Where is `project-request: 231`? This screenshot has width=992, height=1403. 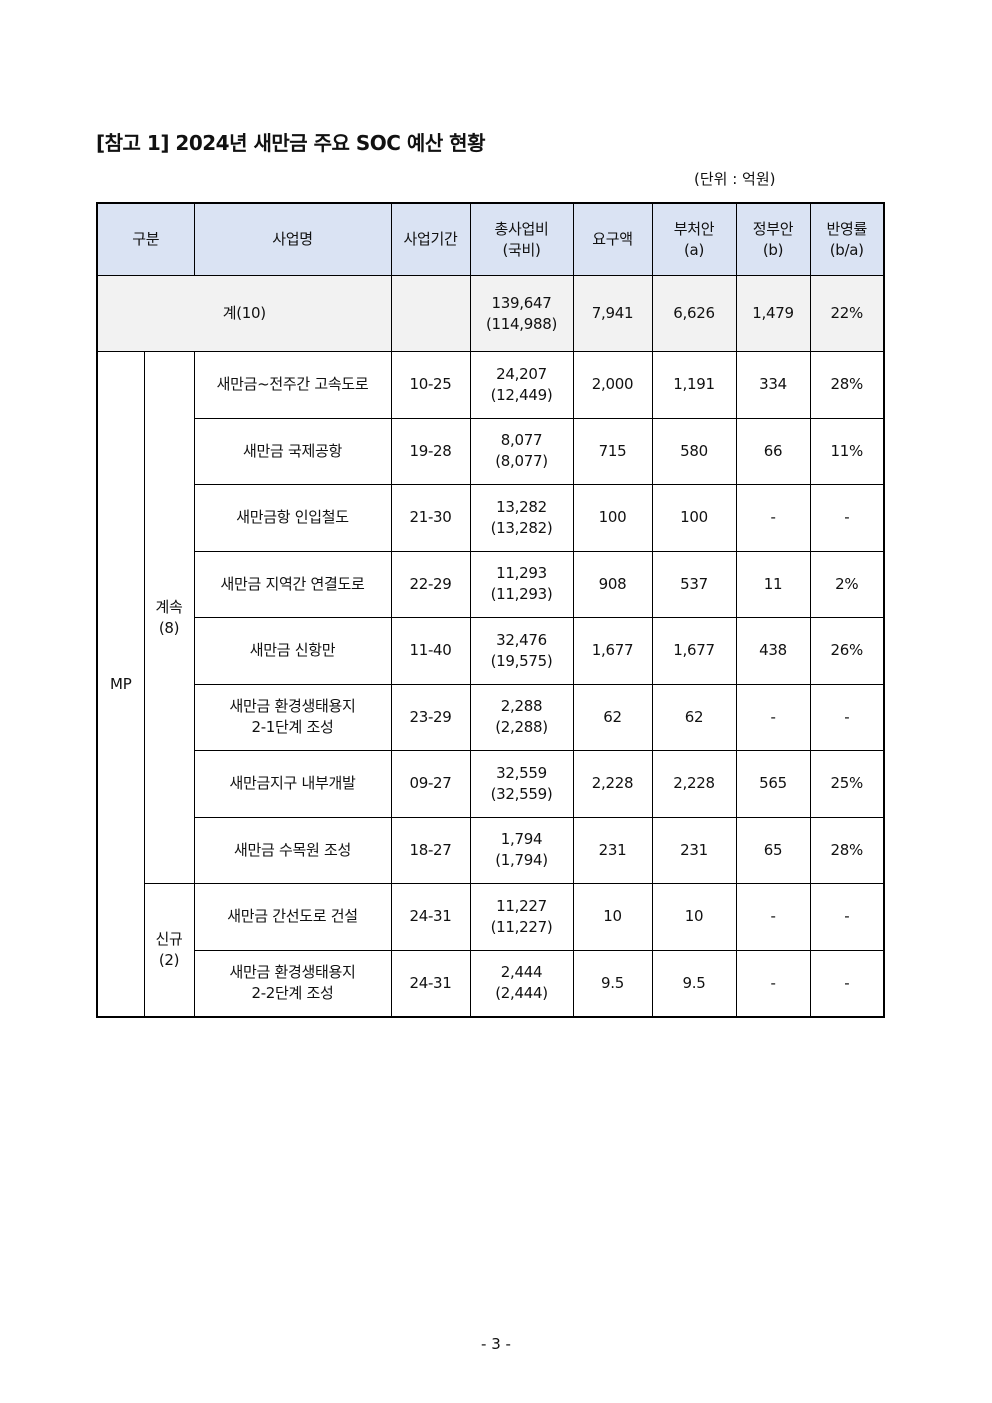 project-request: 231 is located at coordinates (612, 850).